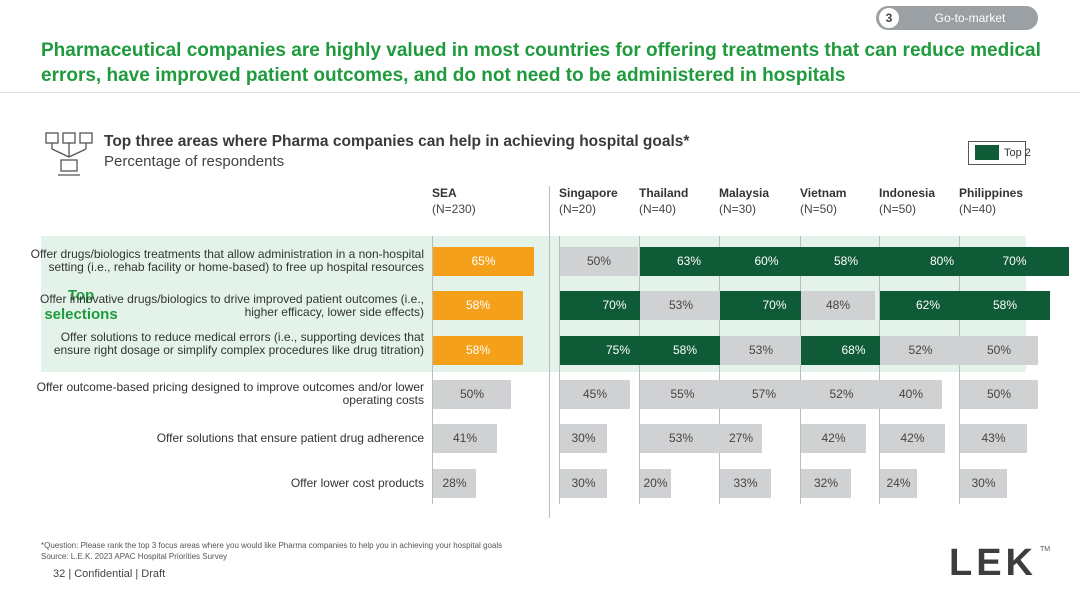 This screenshot has height=608, width=1080. What do you see at coordinates (738, 209) in the screenshot?
I see `column-sample-size: (N=30)` at bounding box center [738, 209].